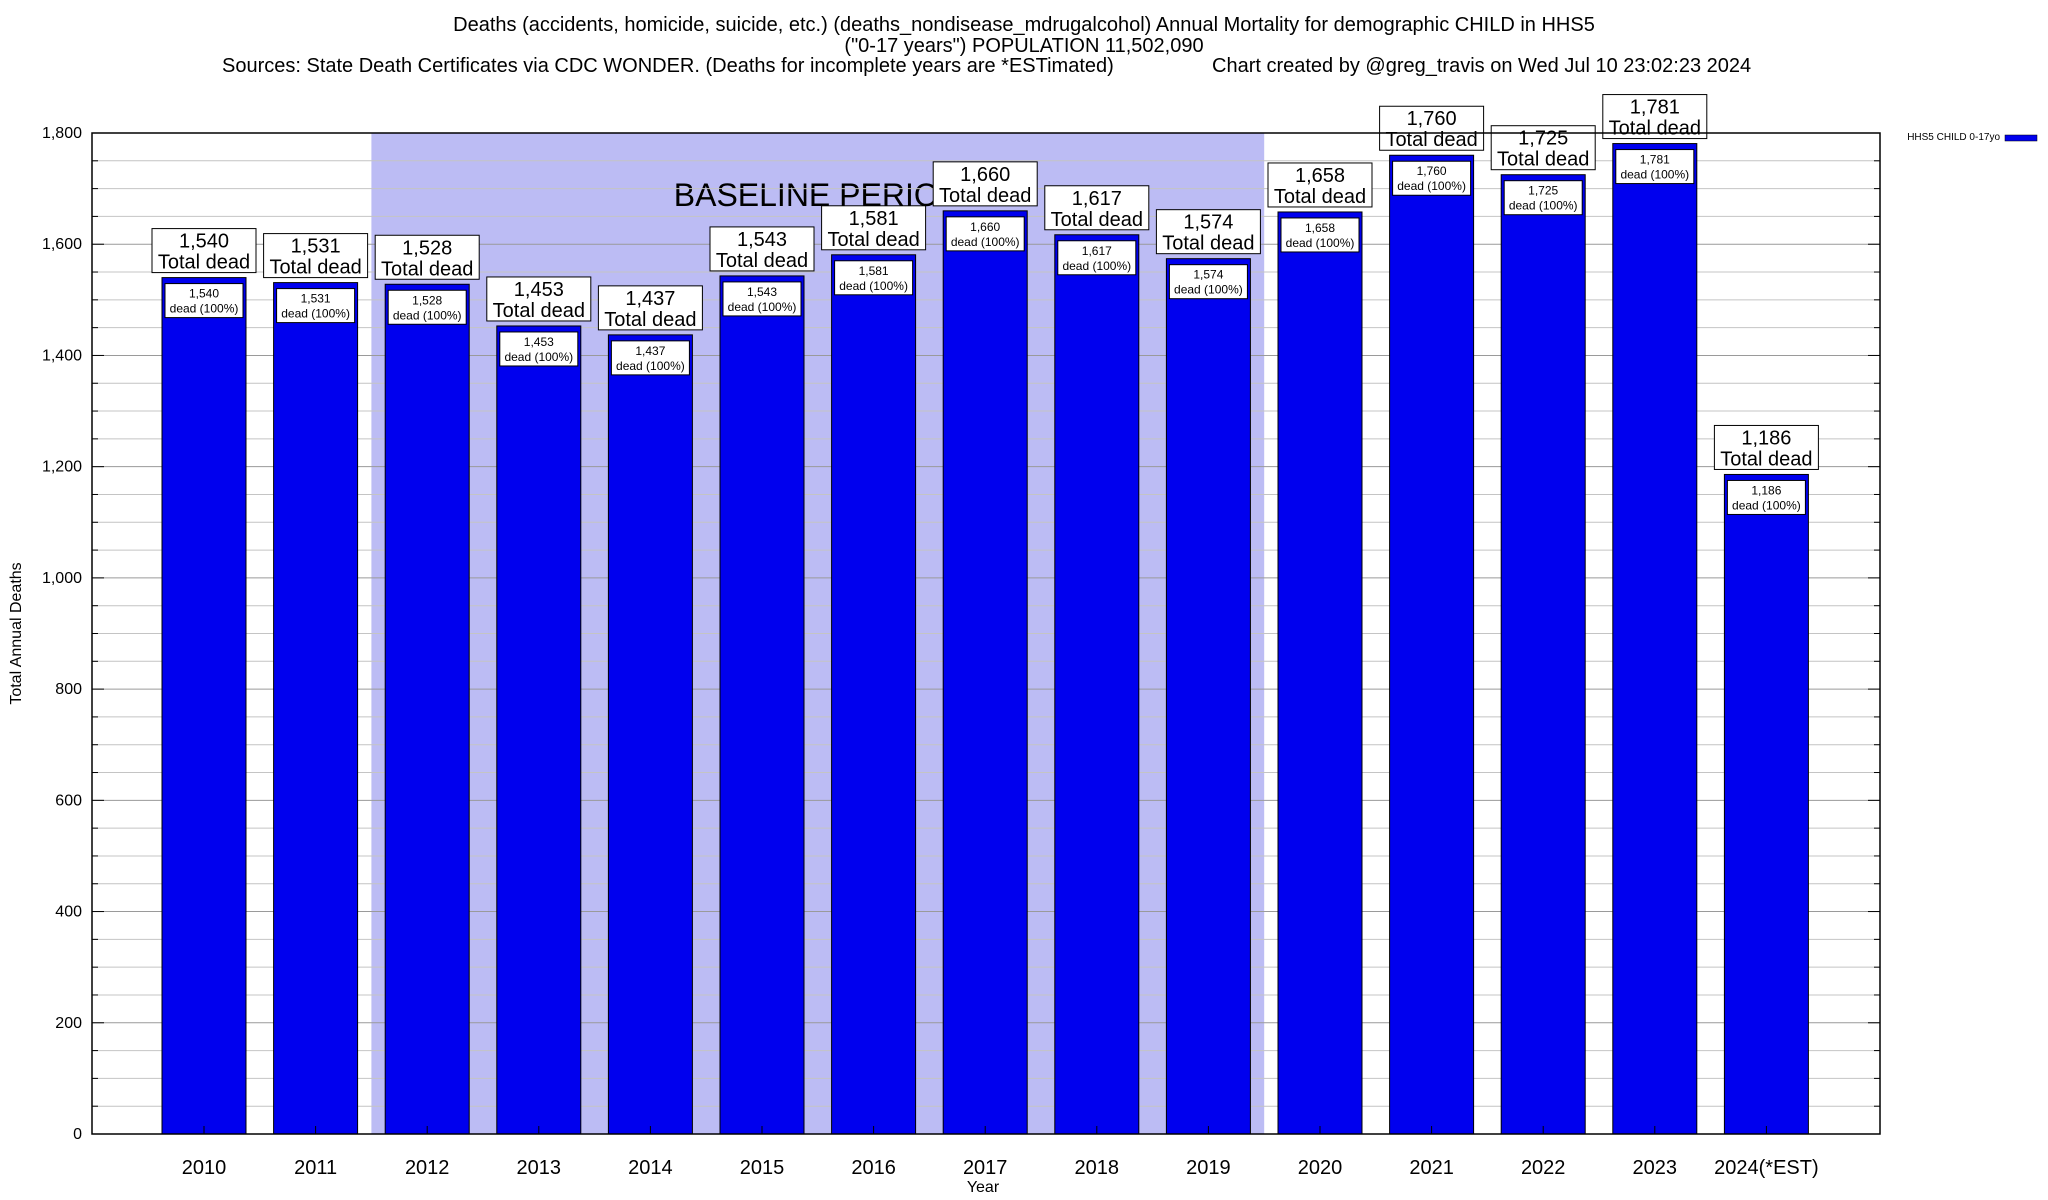  I want to click on y-tick-label: 1,400, so click(62, 355).